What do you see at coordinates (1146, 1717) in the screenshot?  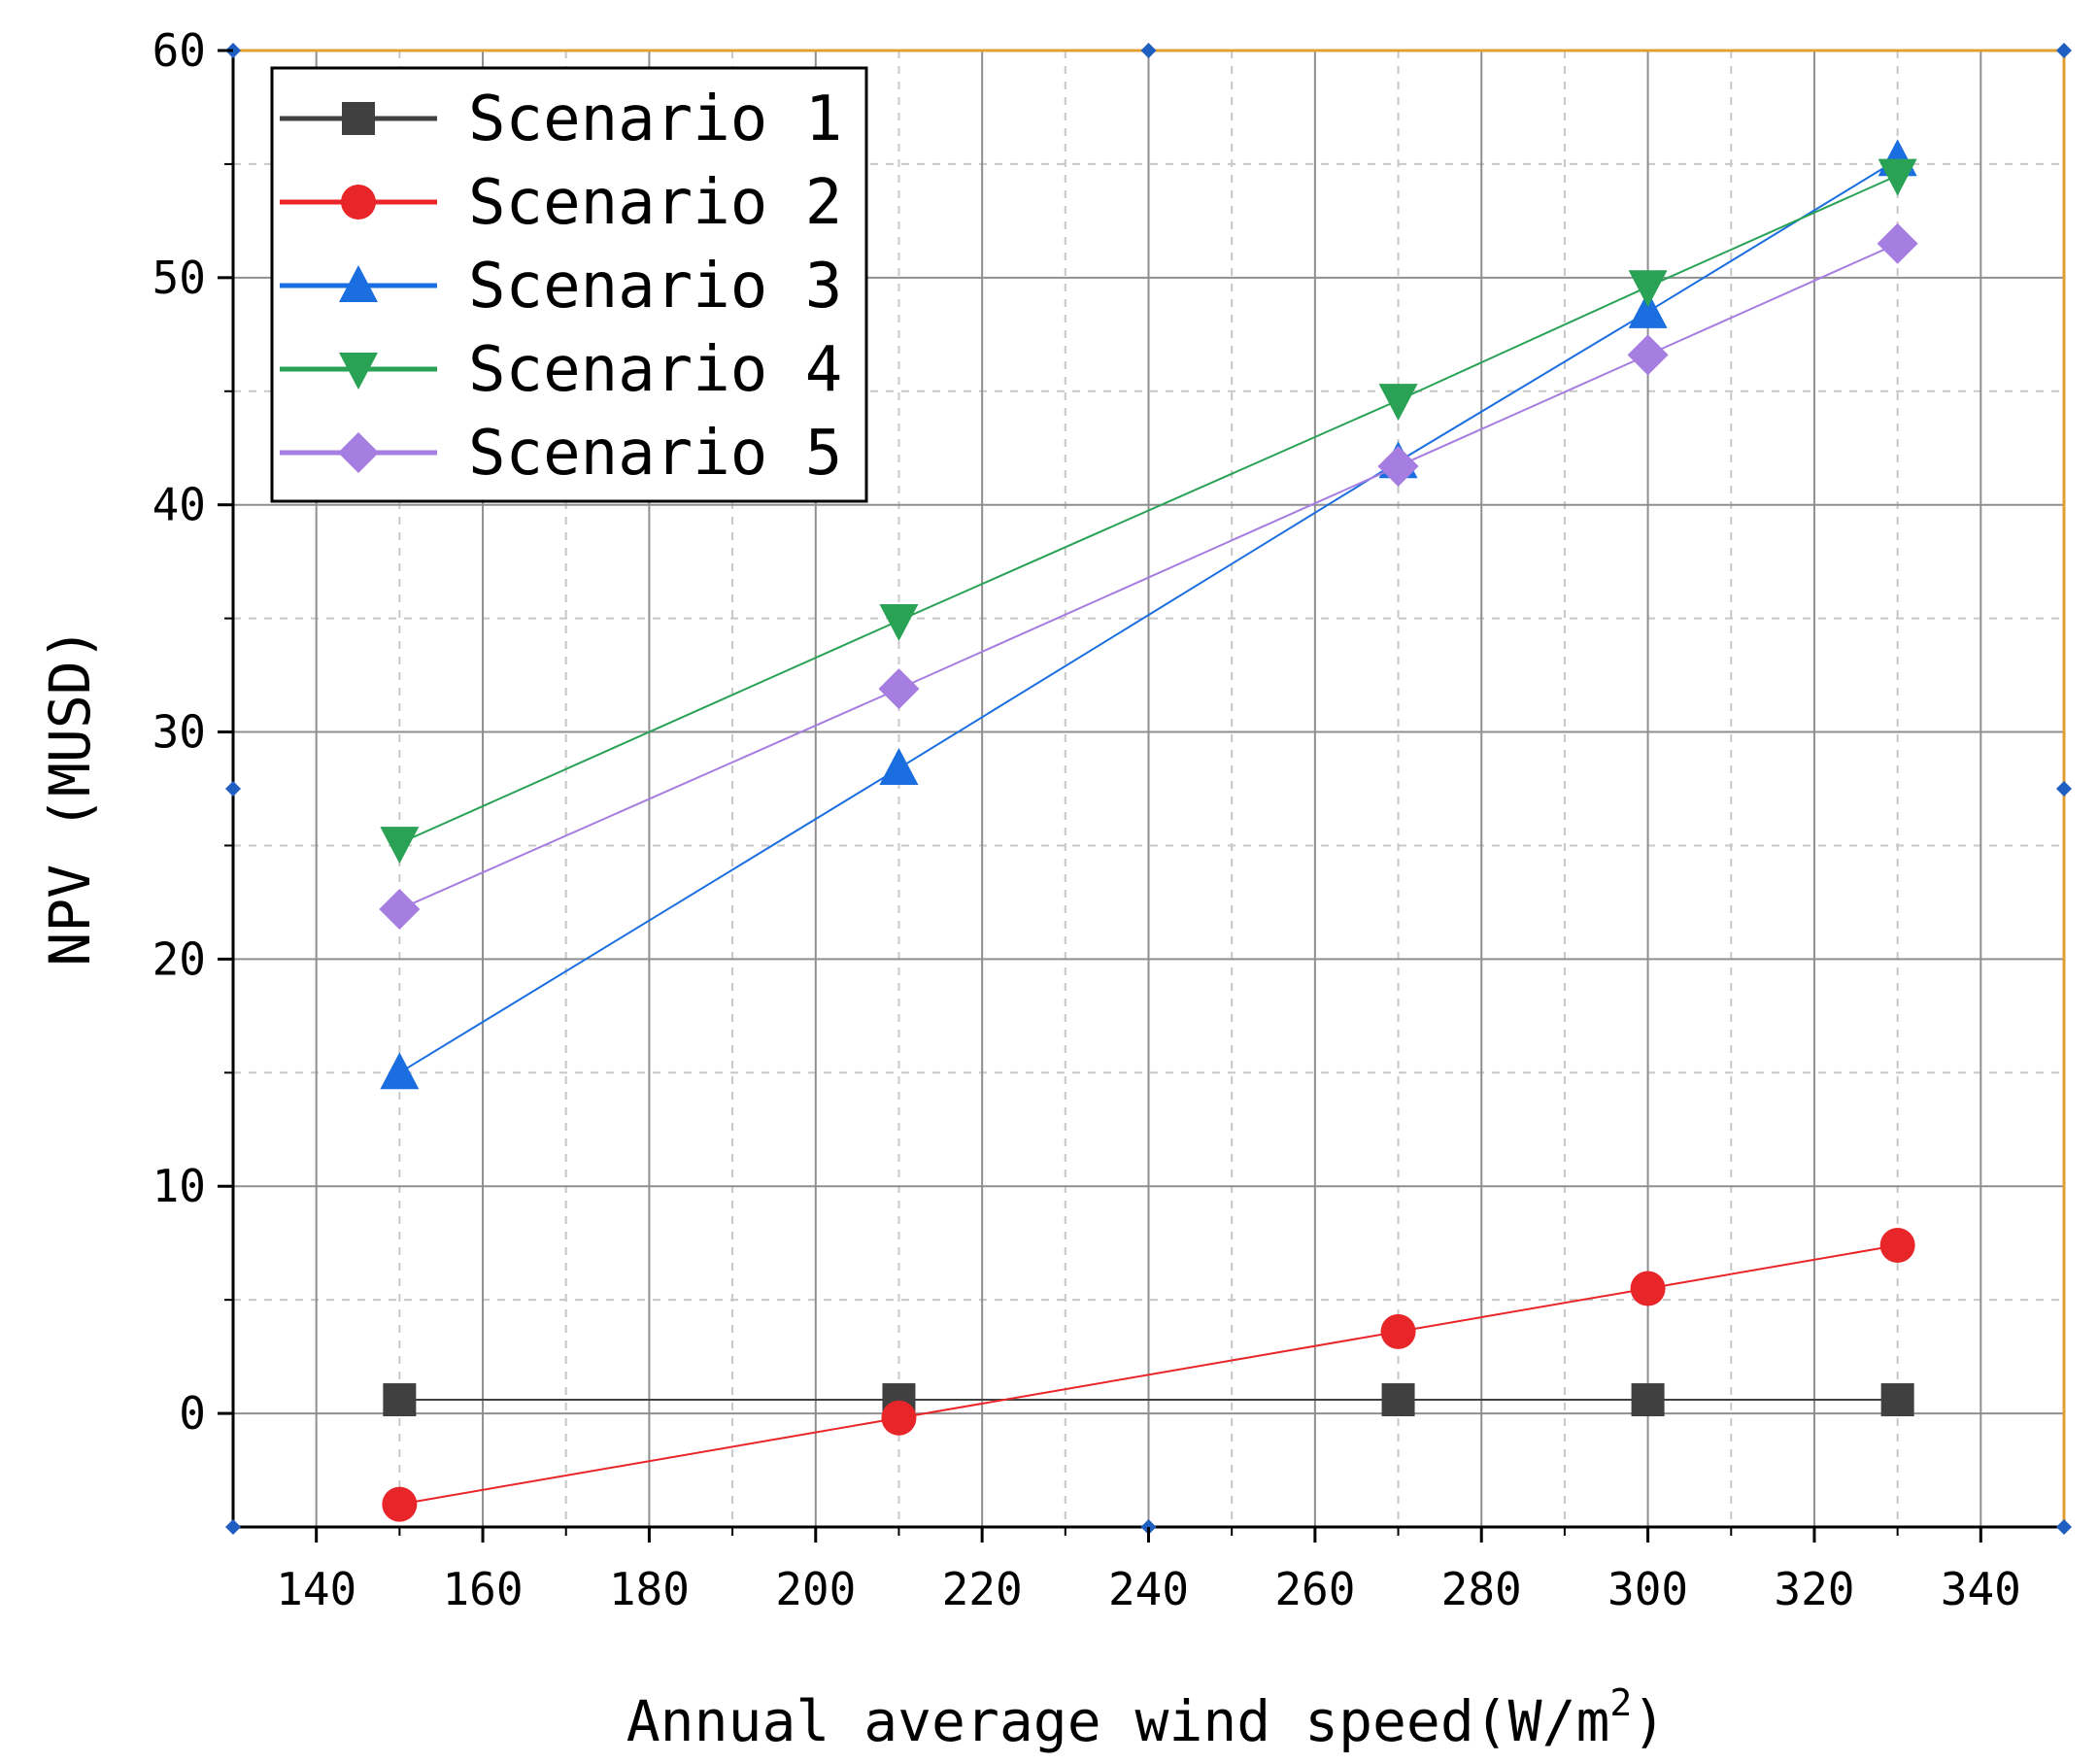 I see `x-axis-title: Annual average wind speed(W/m2)` at bounding box center [1146, 1717].